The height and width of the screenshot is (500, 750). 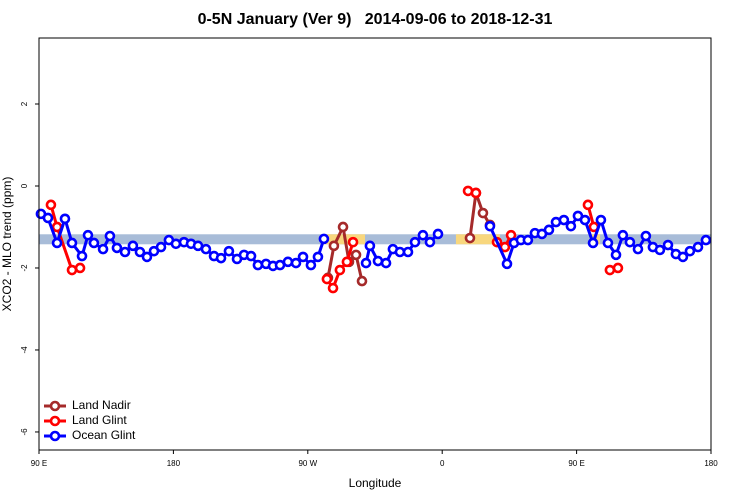 I want to click on y-tick-label: -6, so click(x=24, y=432).